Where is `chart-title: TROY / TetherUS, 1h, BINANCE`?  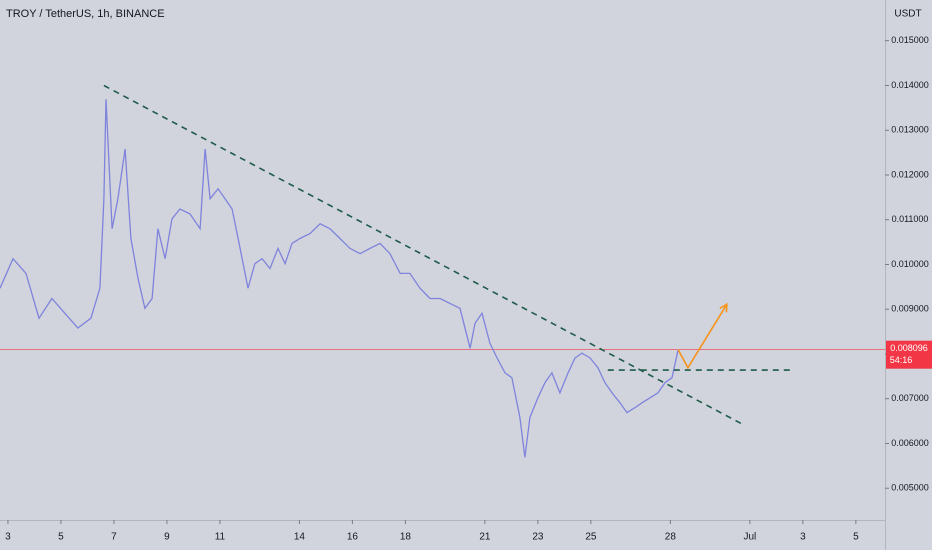
chart-title: TROY / TetherUS, 1h, BINANCE is located at coordinates (85, 14).